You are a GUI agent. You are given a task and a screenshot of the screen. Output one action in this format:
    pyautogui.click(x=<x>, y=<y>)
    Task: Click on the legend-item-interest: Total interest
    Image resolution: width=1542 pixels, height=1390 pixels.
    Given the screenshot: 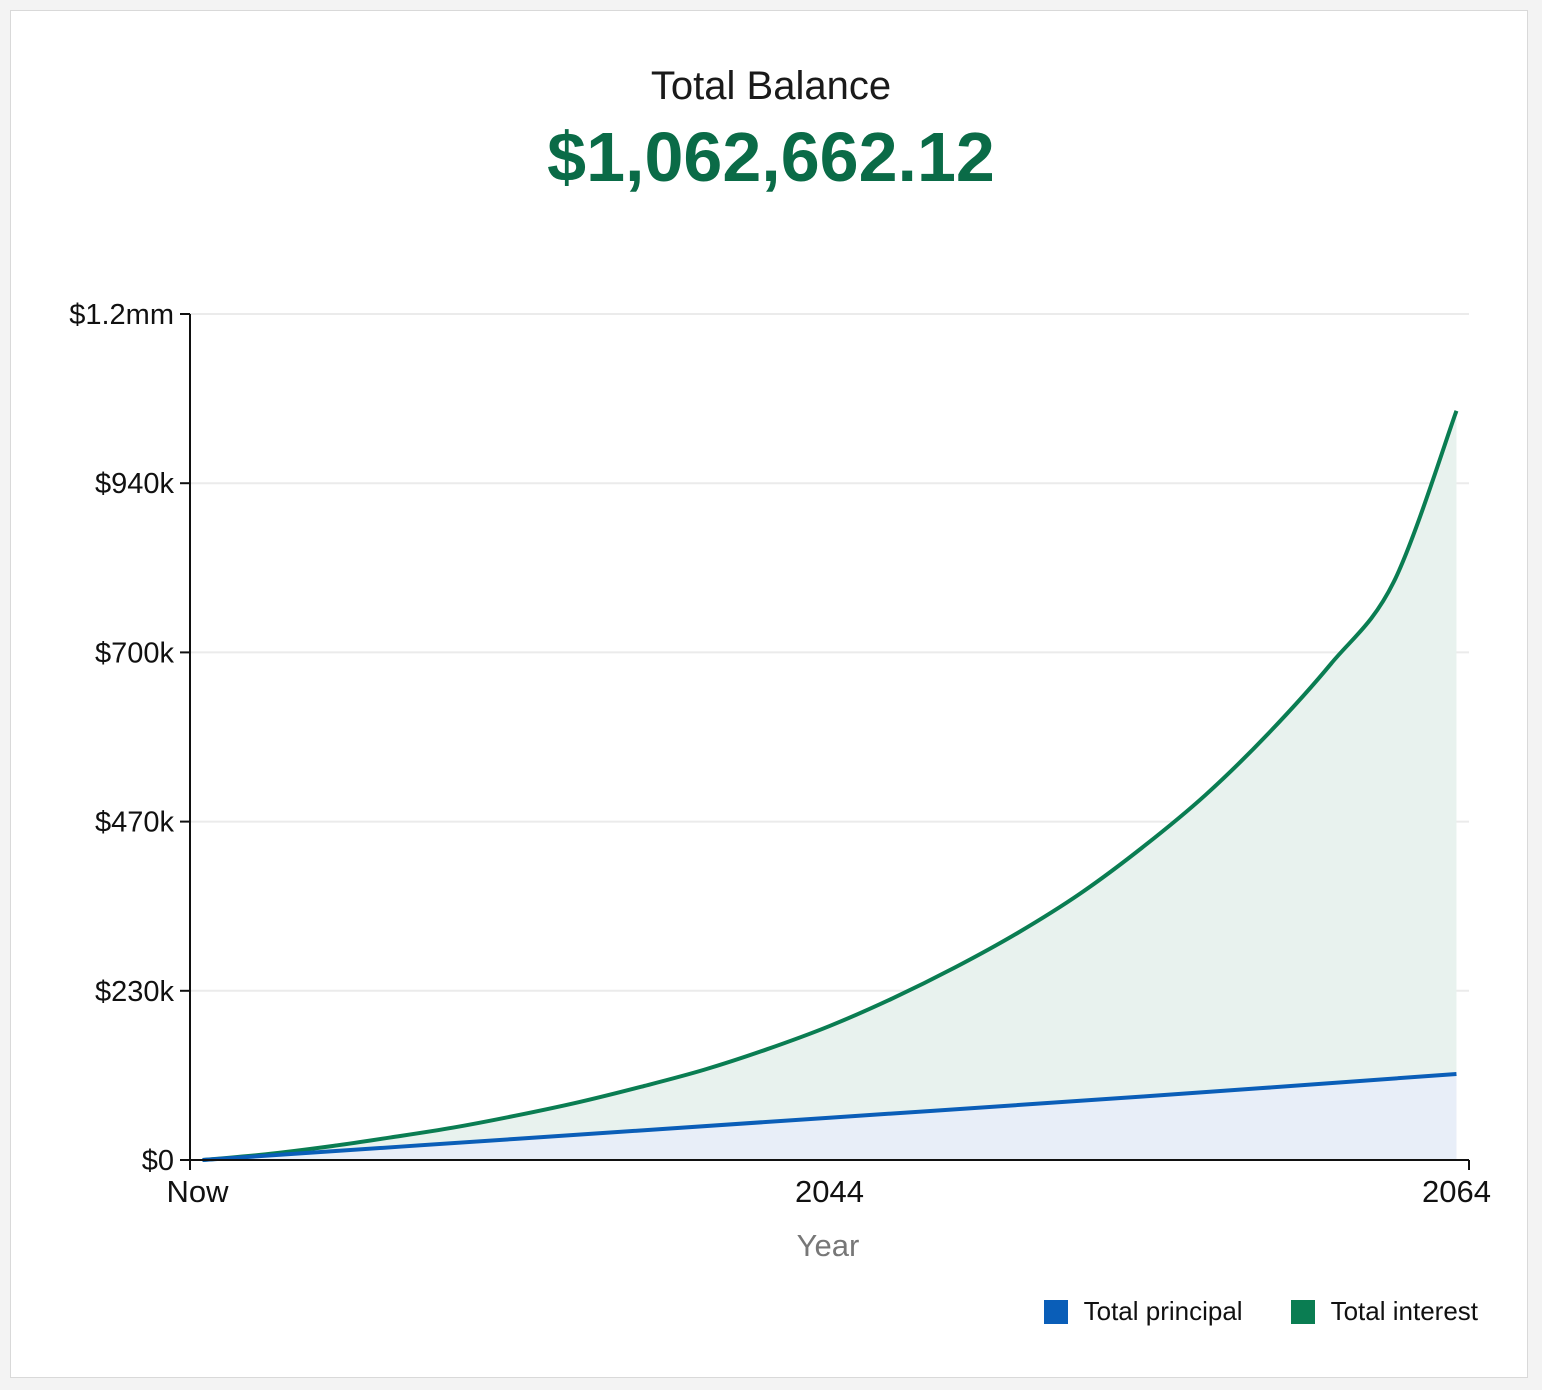 What is the action you would take?
    pyautogui.click(x=1384, y=1311)
    